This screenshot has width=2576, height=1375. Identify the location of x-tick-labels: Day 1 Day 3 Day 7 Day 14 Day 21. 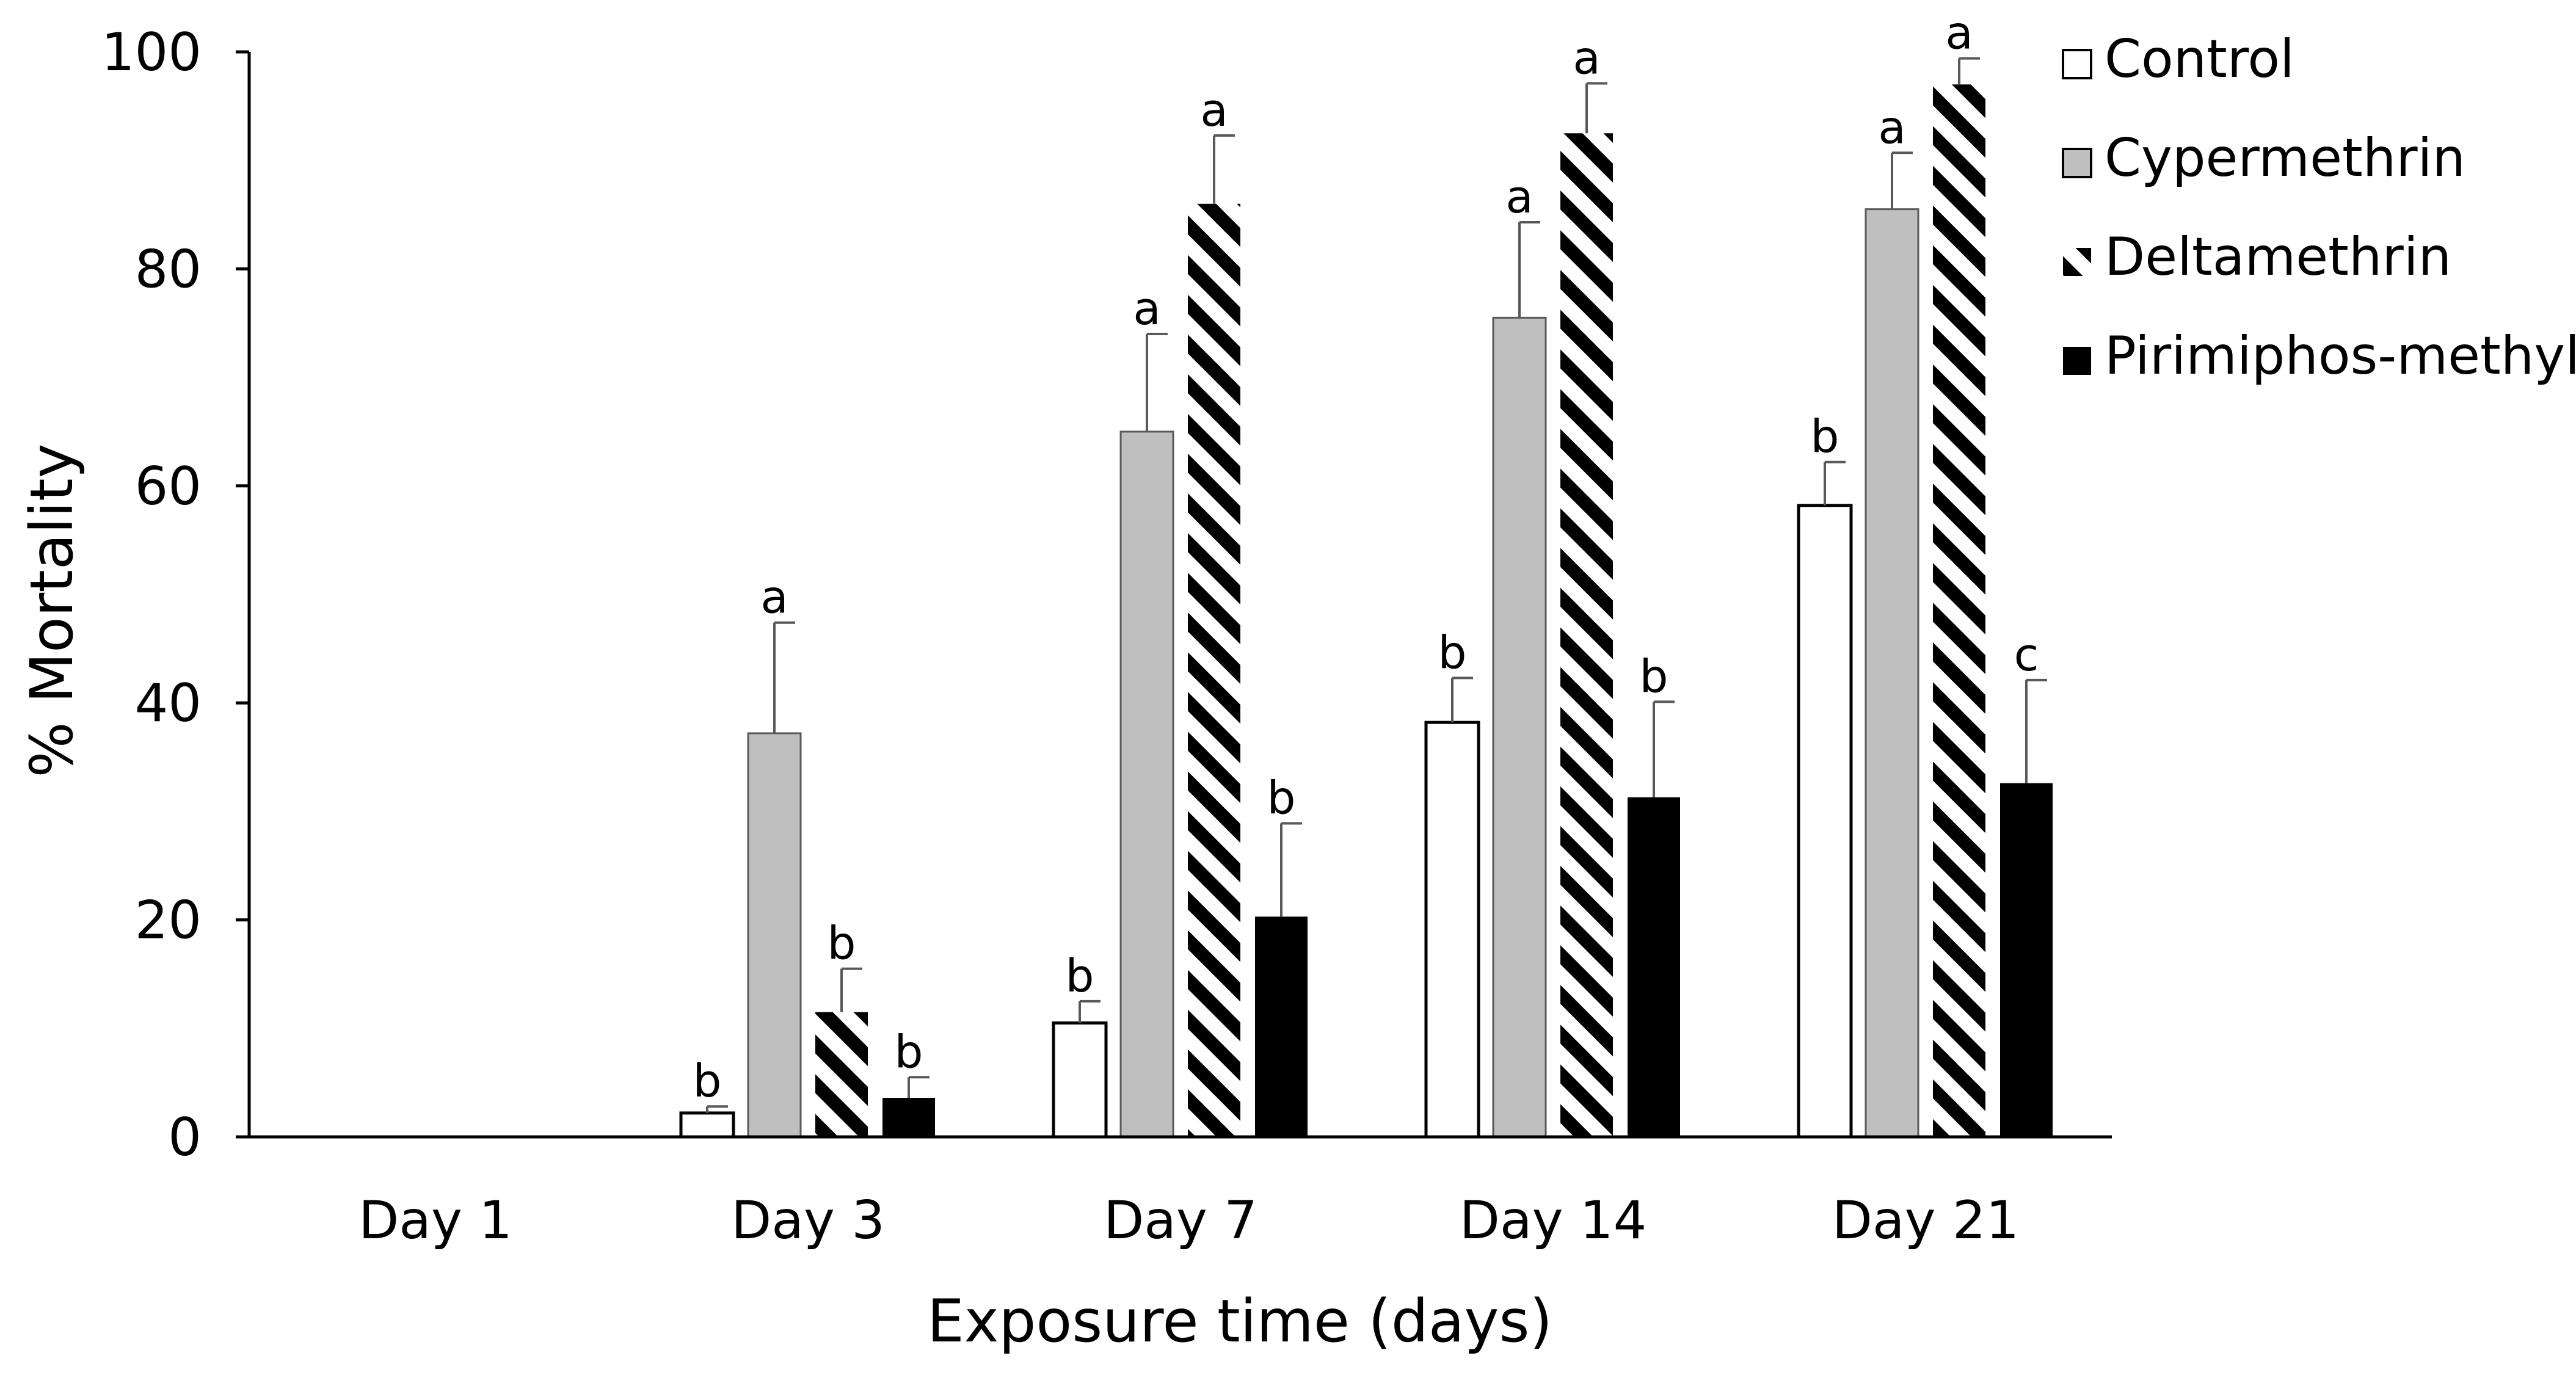
(1188, 1220).